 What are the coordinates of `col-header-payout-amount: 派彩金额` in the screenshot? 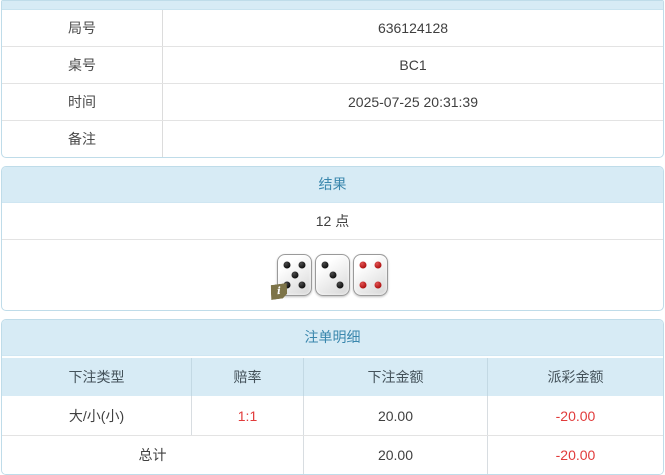 It's located at (575, 377).